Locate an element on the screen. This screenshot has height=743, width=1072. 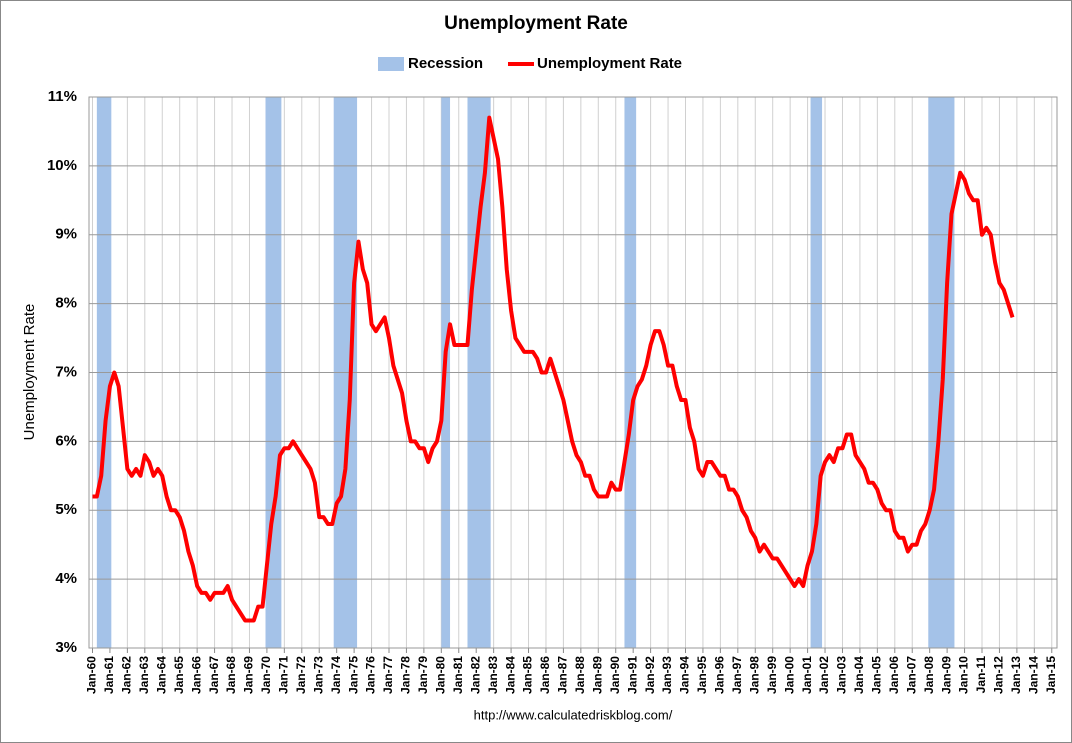
x-tick-label: Jan-82 is located at coordinates (475, 675).